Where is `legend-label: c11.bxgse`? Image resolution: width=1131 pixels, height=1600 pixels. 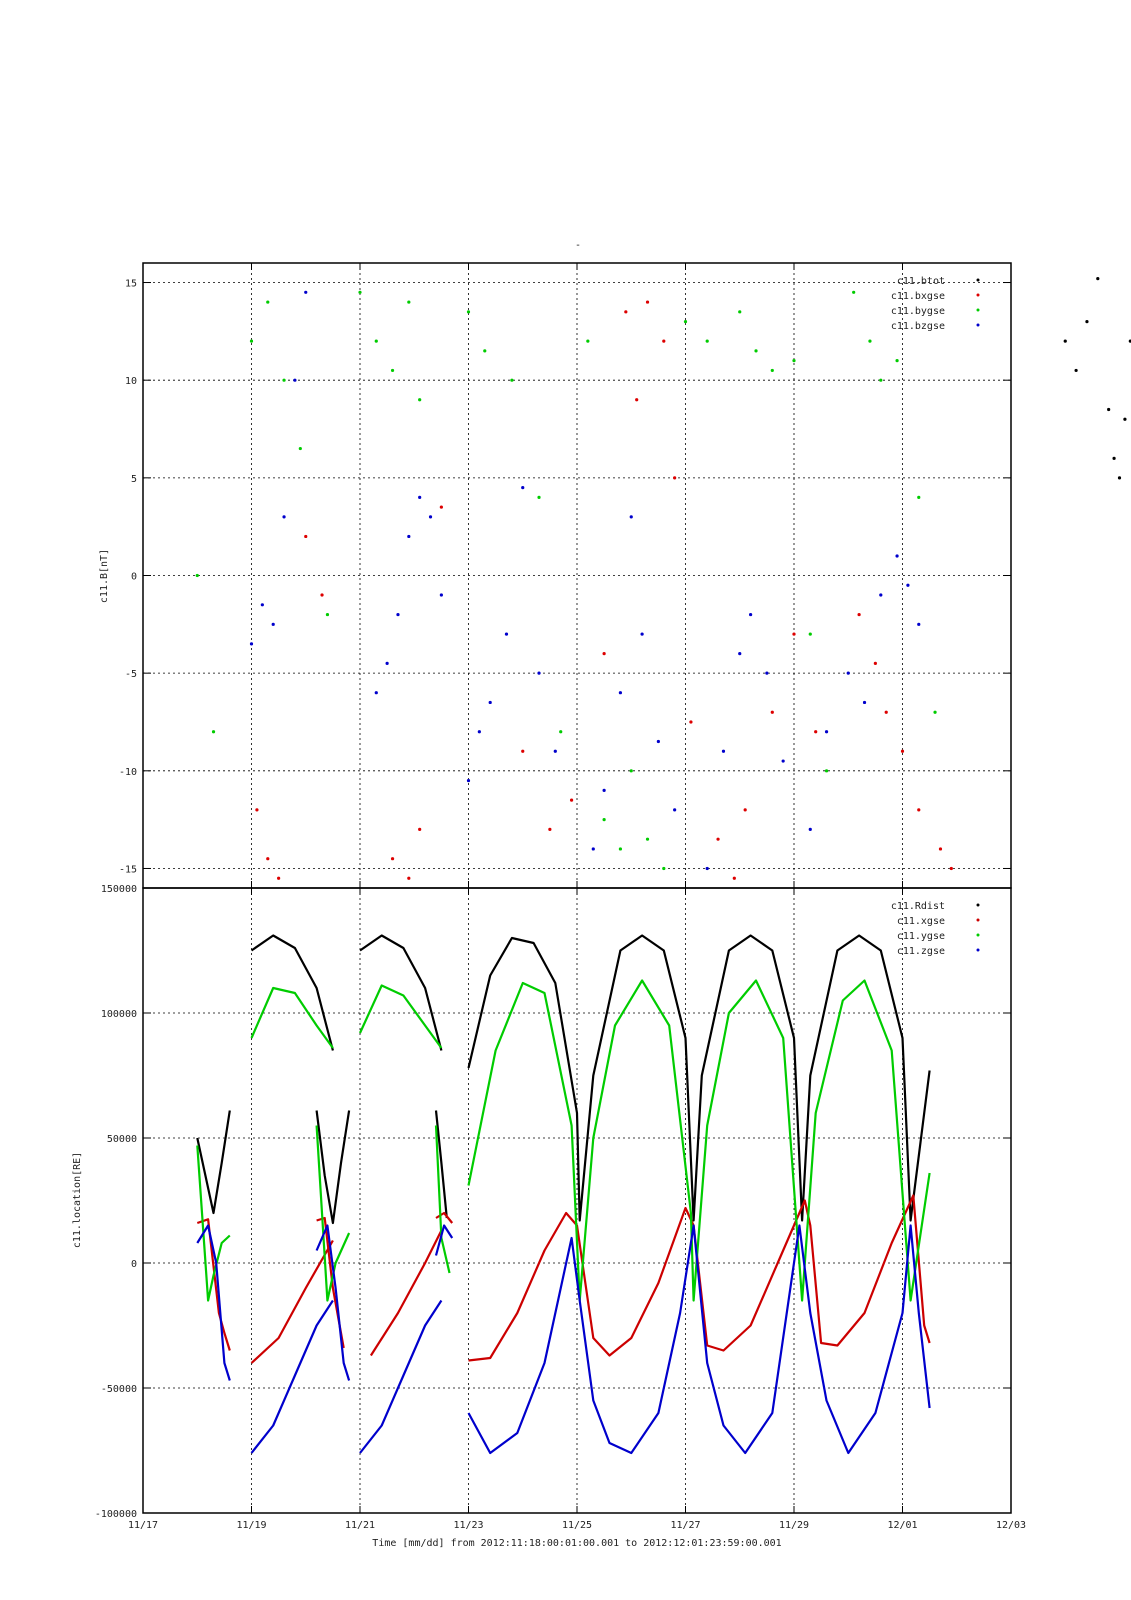 legend-label: c11.bxgse is located at coordinates (918, 296).